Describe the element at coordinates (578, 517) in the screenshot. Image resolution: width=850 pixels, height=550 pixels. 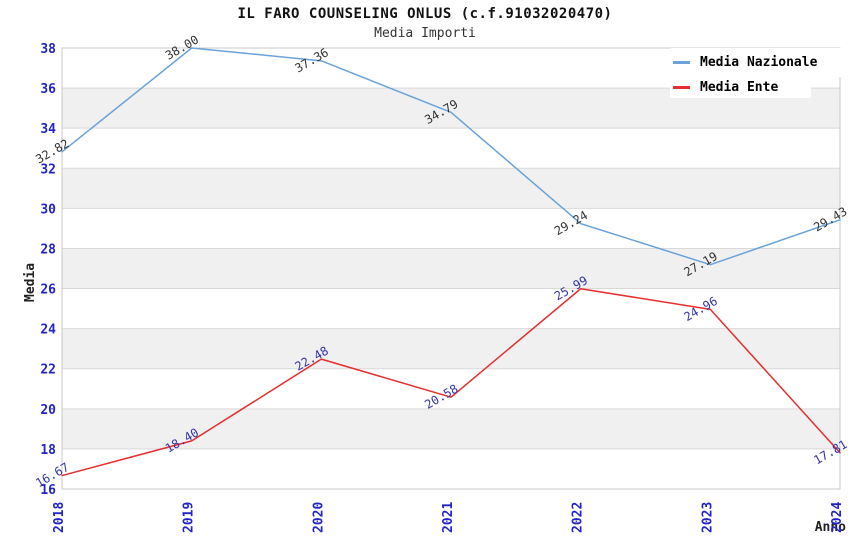
I see `x-tick-label: 2022` at that location.